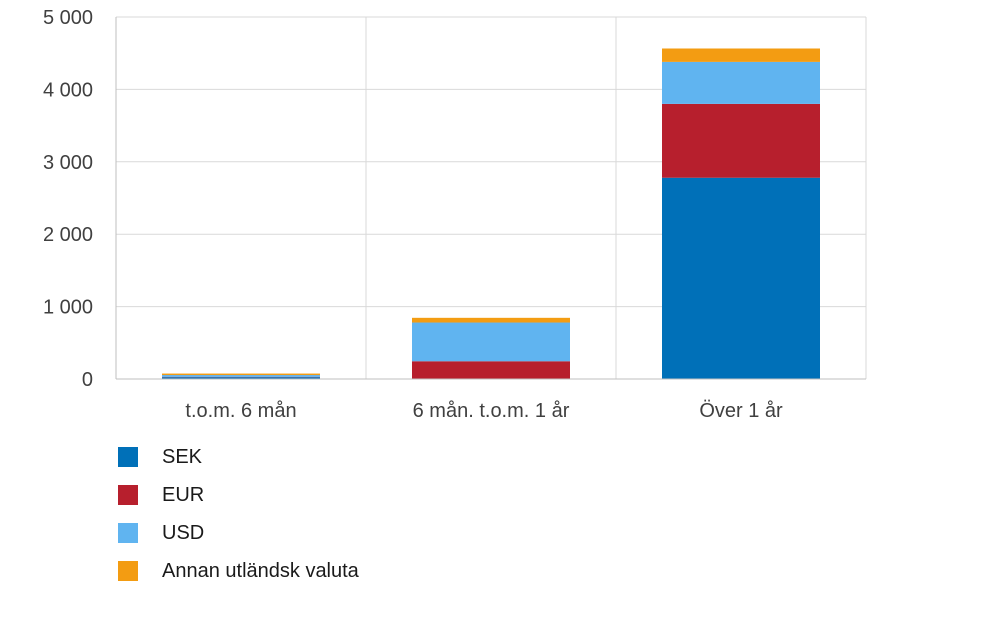 This screenshot has height=617, width=1000. I want to click on legend-item-other: Annan utländsk valuta, so click(238, 571).